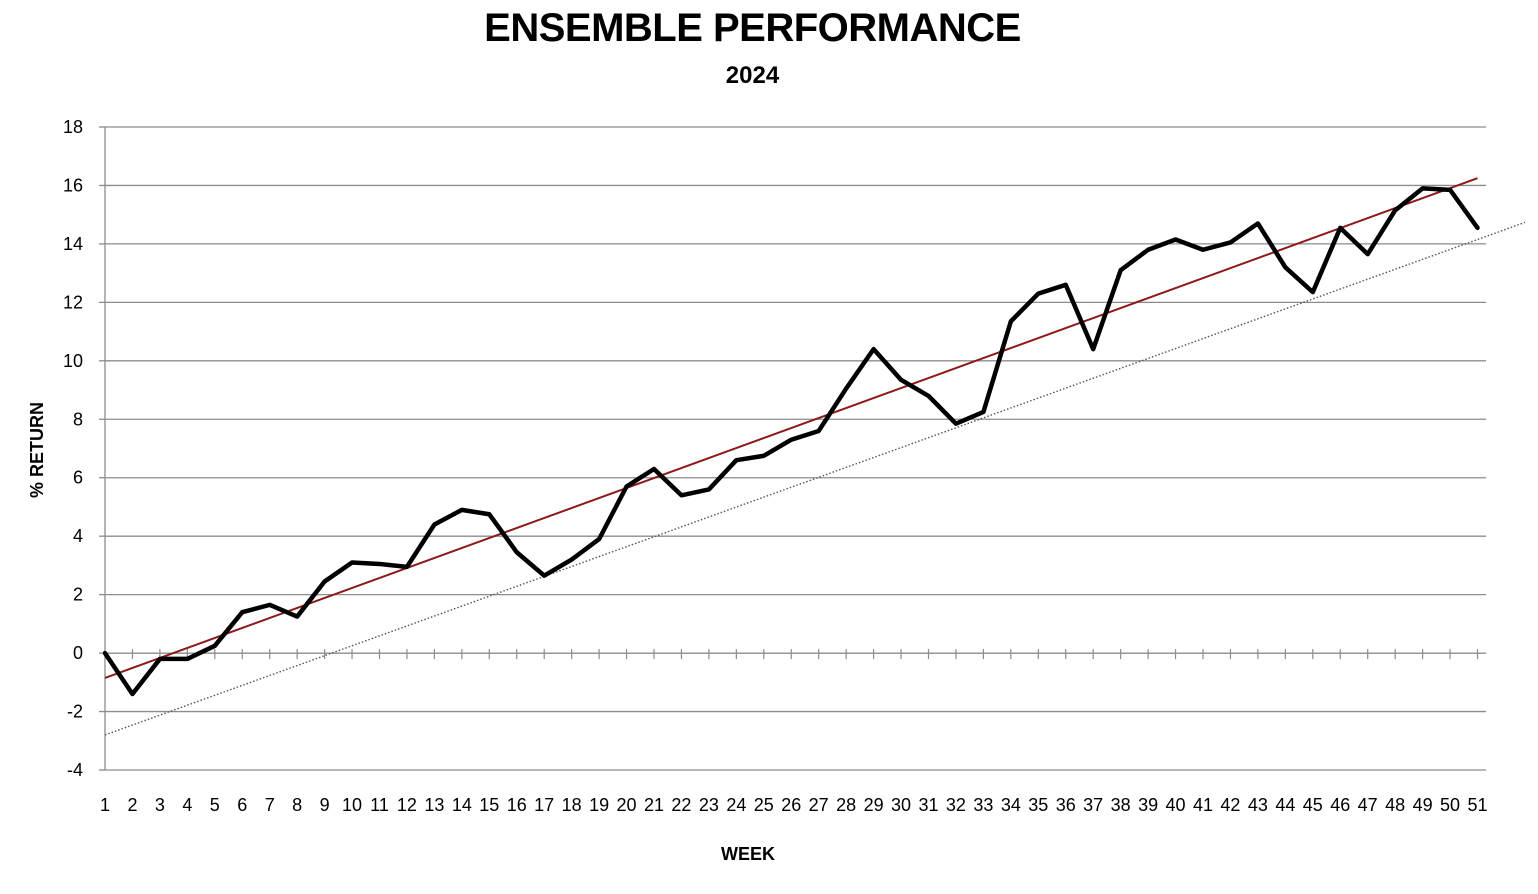  Describe the element at coordinates (764, 805) in the screenshot. I see `x-tick-label: 25` at that location.